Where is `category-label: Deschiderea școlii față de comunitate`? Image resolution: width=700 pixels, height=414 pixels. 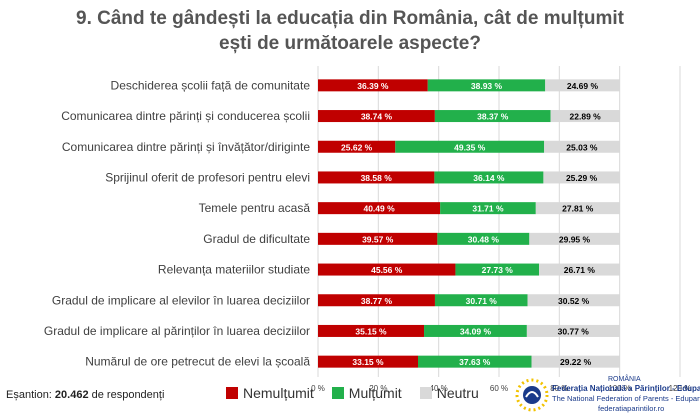 category-label: Deschiderea școlii față de comunitate is located at coordinates (211, 85).